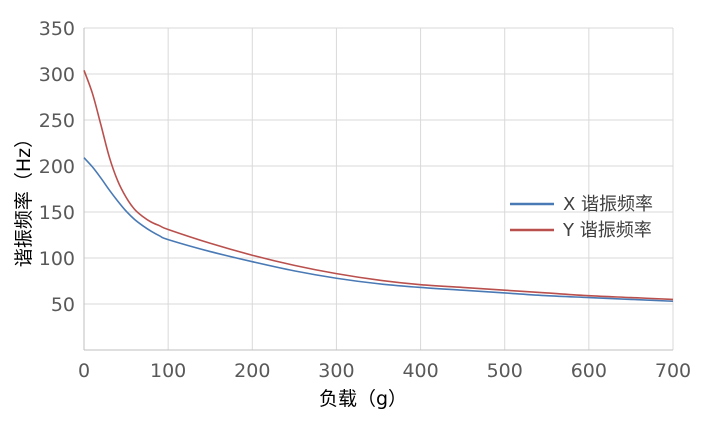  What do you see at coordinates (57, 259) in the screenshot?
I see `y-tick-label: 100` at bounding box center [57, 259].